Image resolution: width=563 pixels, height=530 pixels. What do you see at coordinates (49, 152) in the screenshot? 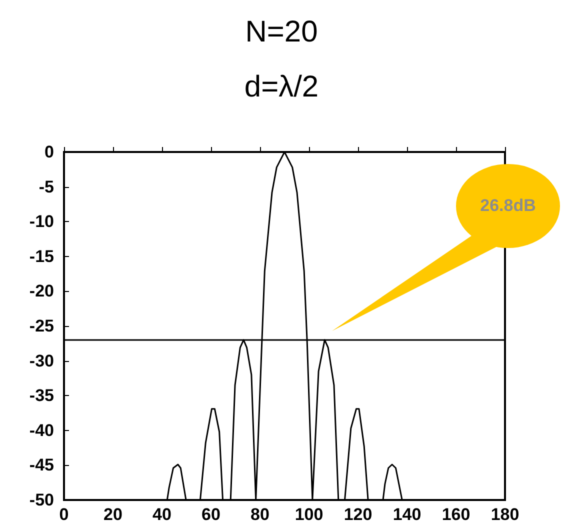
I see `y-tick-label: 0` at bounding box center [49, 152].